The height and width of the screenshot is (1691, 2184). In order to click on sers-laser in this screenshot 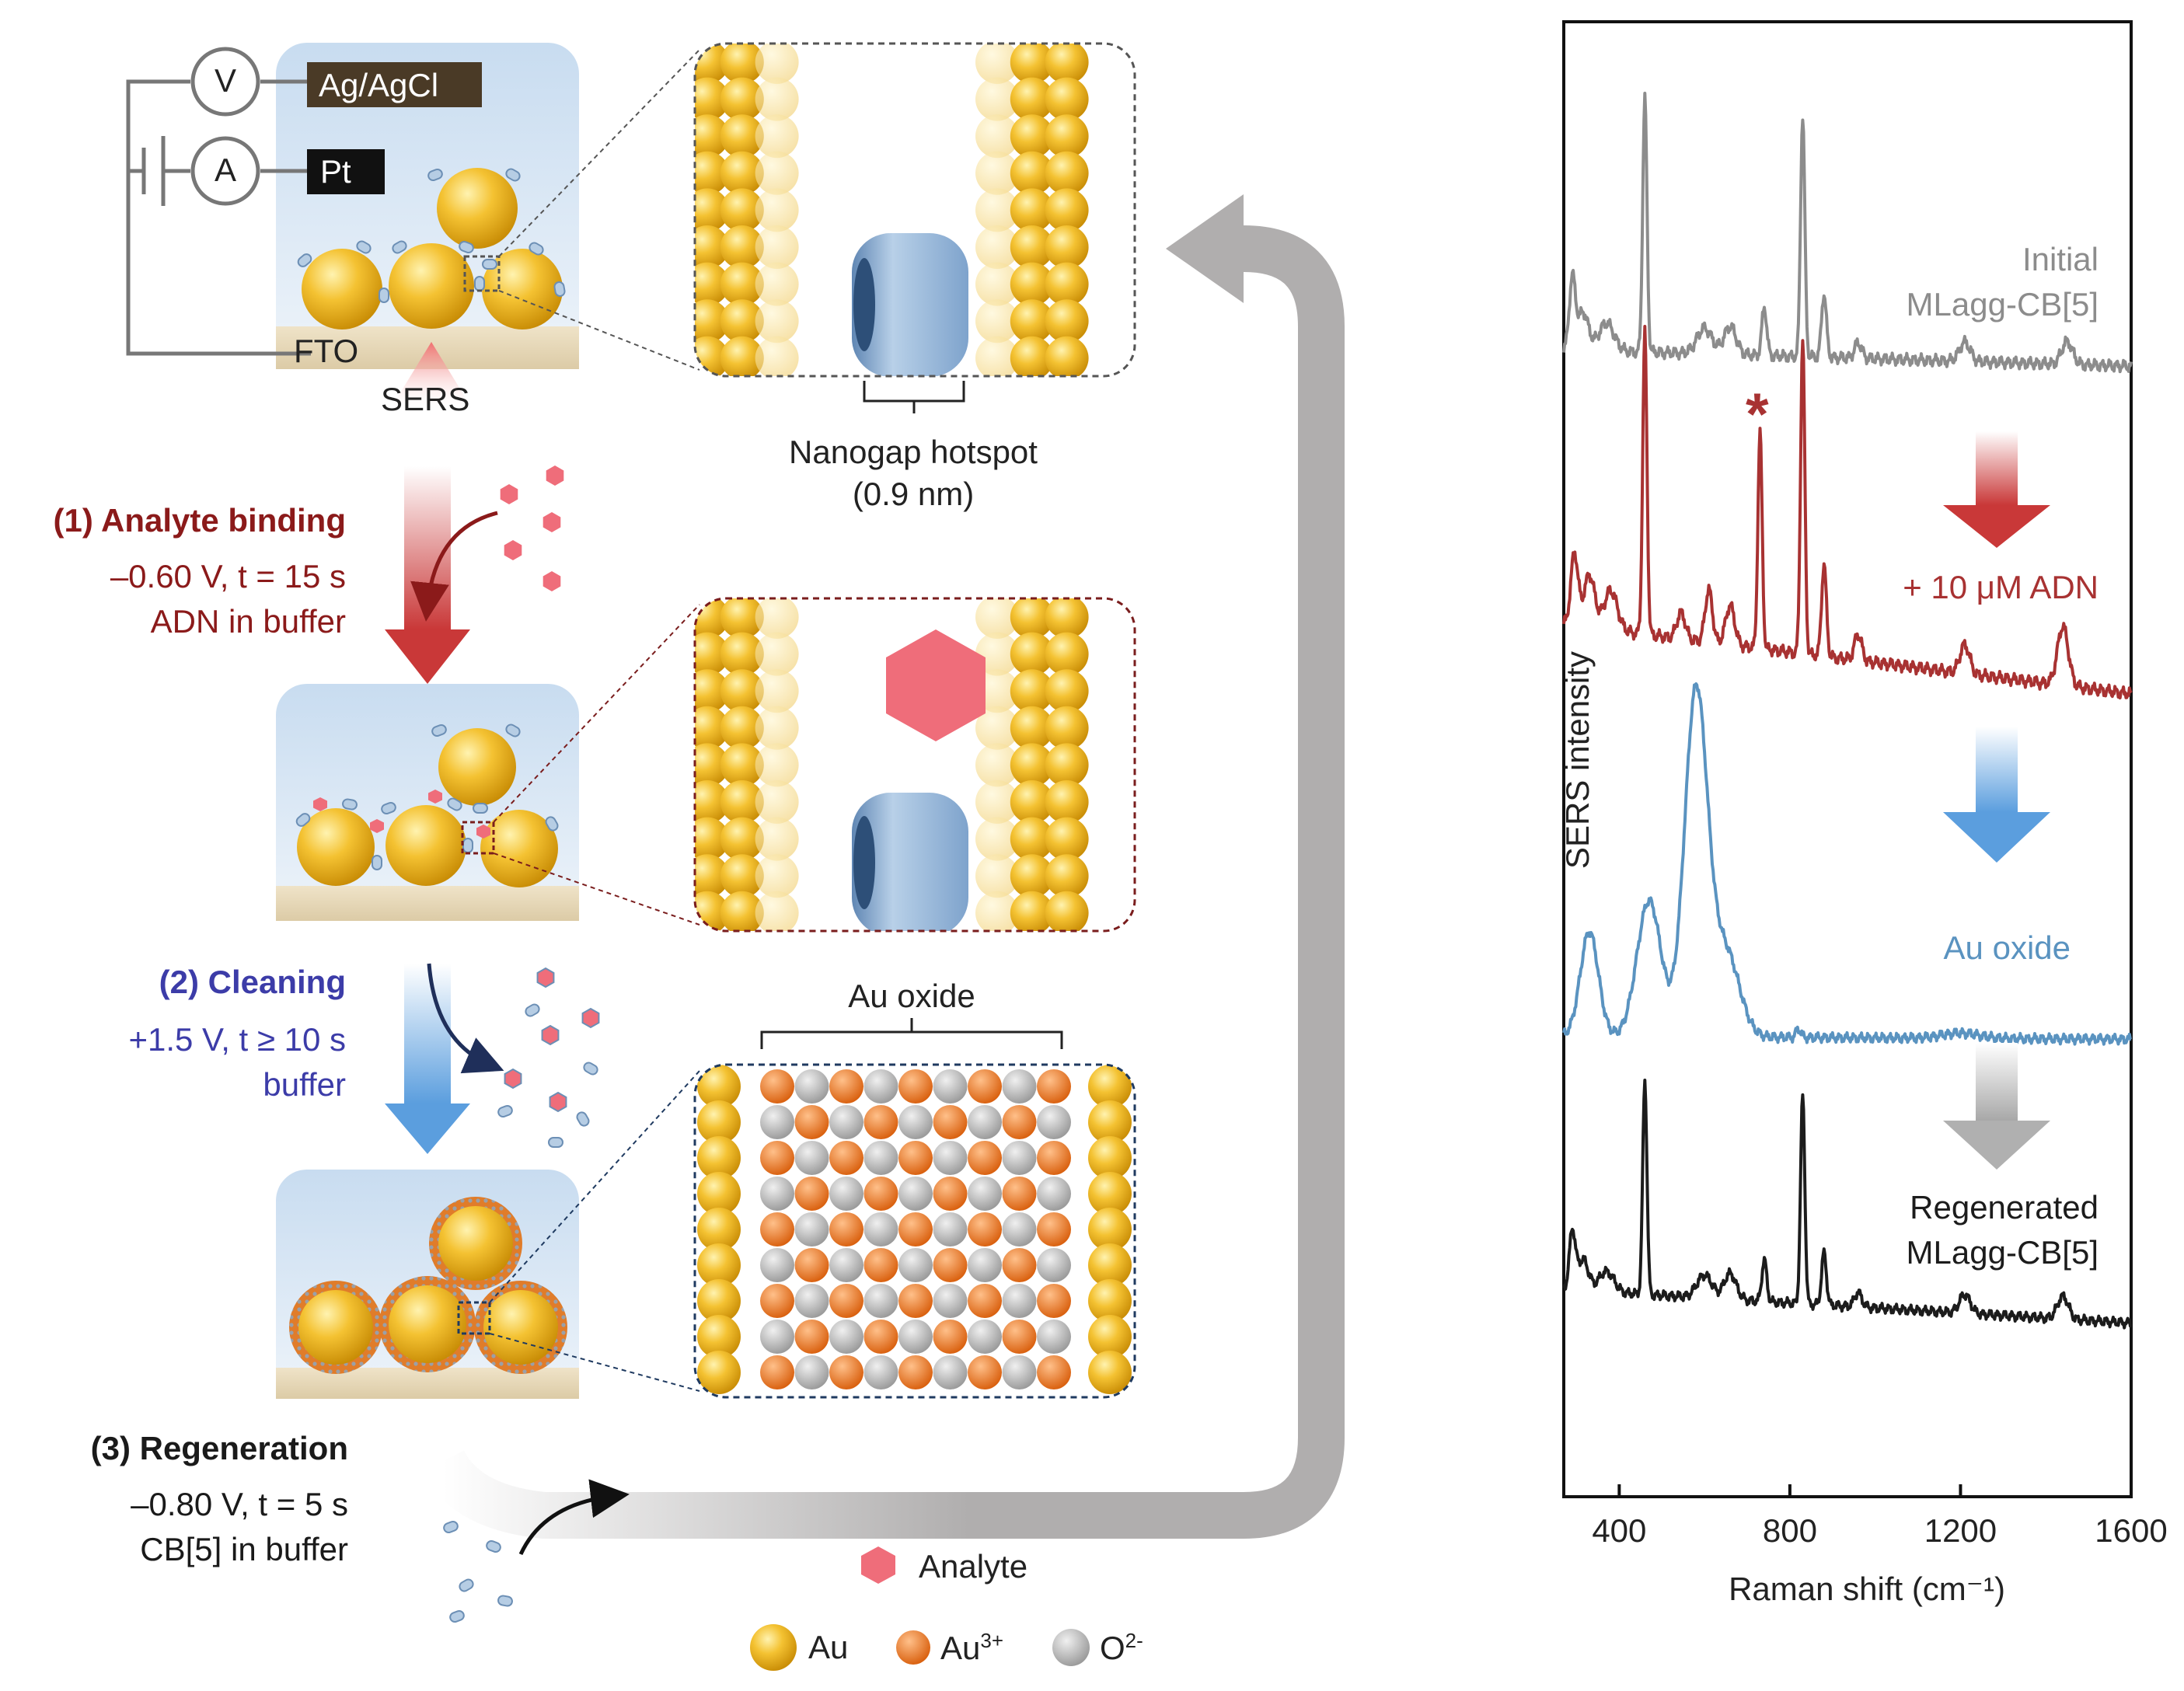, I will do `click(431, 377)`.